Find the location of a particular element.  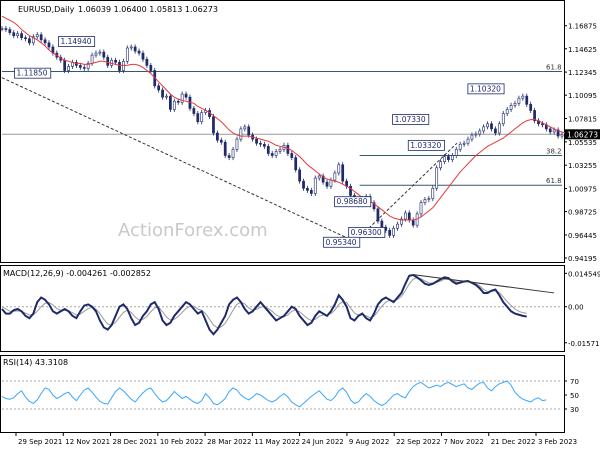

last-price-label: 1.06273 is located at coordinates (582, 134).